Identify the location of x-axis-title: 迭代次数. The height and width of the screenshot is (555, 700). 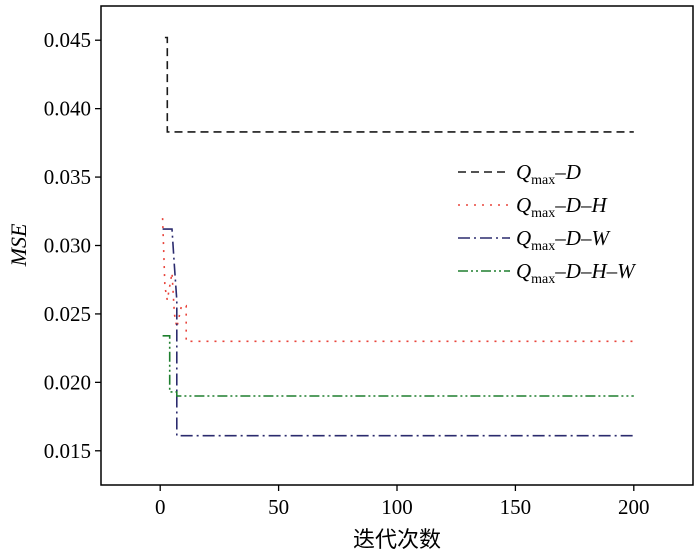
(397, 539).